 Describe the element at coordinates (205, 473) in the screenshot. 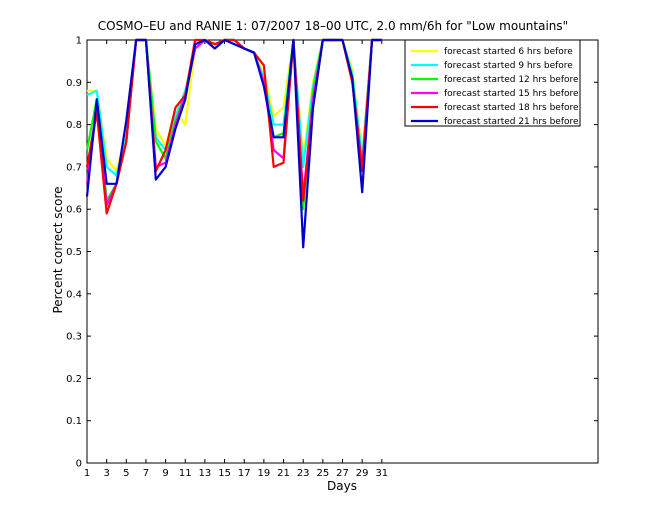

I see `x-tick-label: 13` at that location.